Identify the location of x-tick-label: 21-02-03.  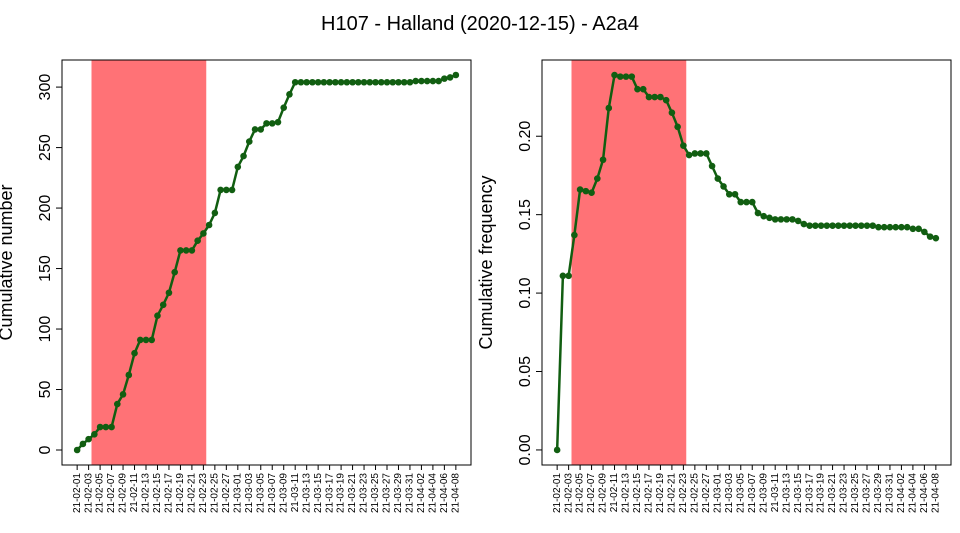
(568, 493).